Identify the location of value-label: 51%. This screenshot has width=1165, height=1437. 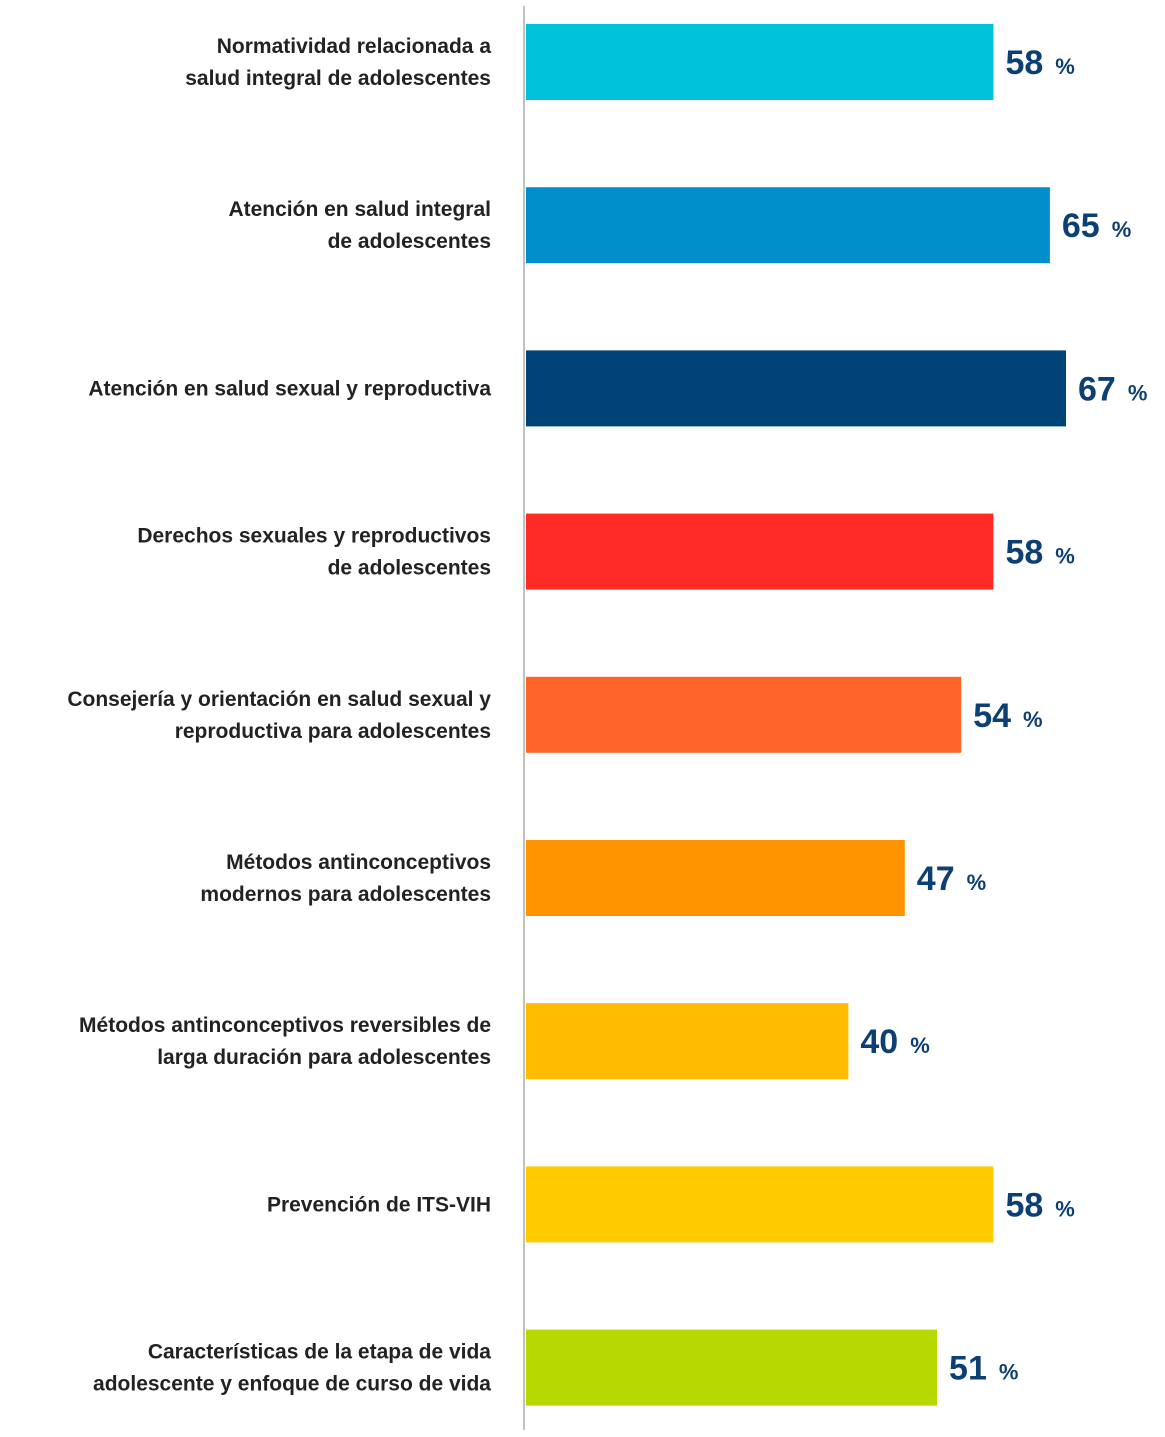
(983, 1369).